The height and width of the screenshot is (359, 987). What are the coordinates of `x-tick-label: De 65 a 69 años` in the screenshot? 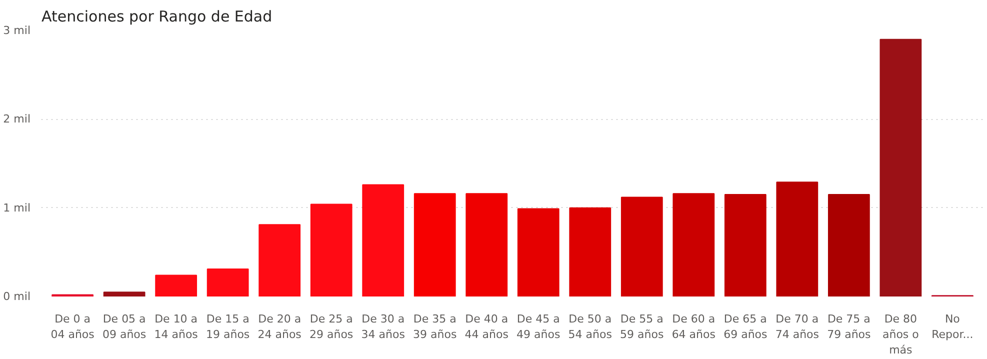 It's located at (746, 327).